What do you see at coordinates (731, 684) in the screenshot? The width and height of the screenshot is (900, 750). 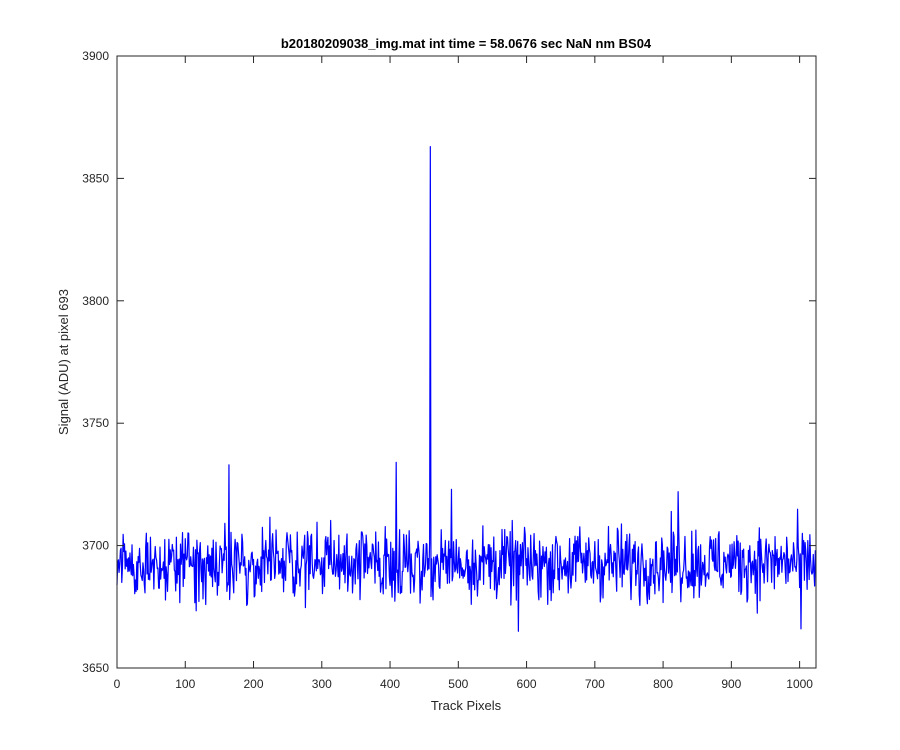 I see `x-tick-label: 900` at bounding box center [731, 684].